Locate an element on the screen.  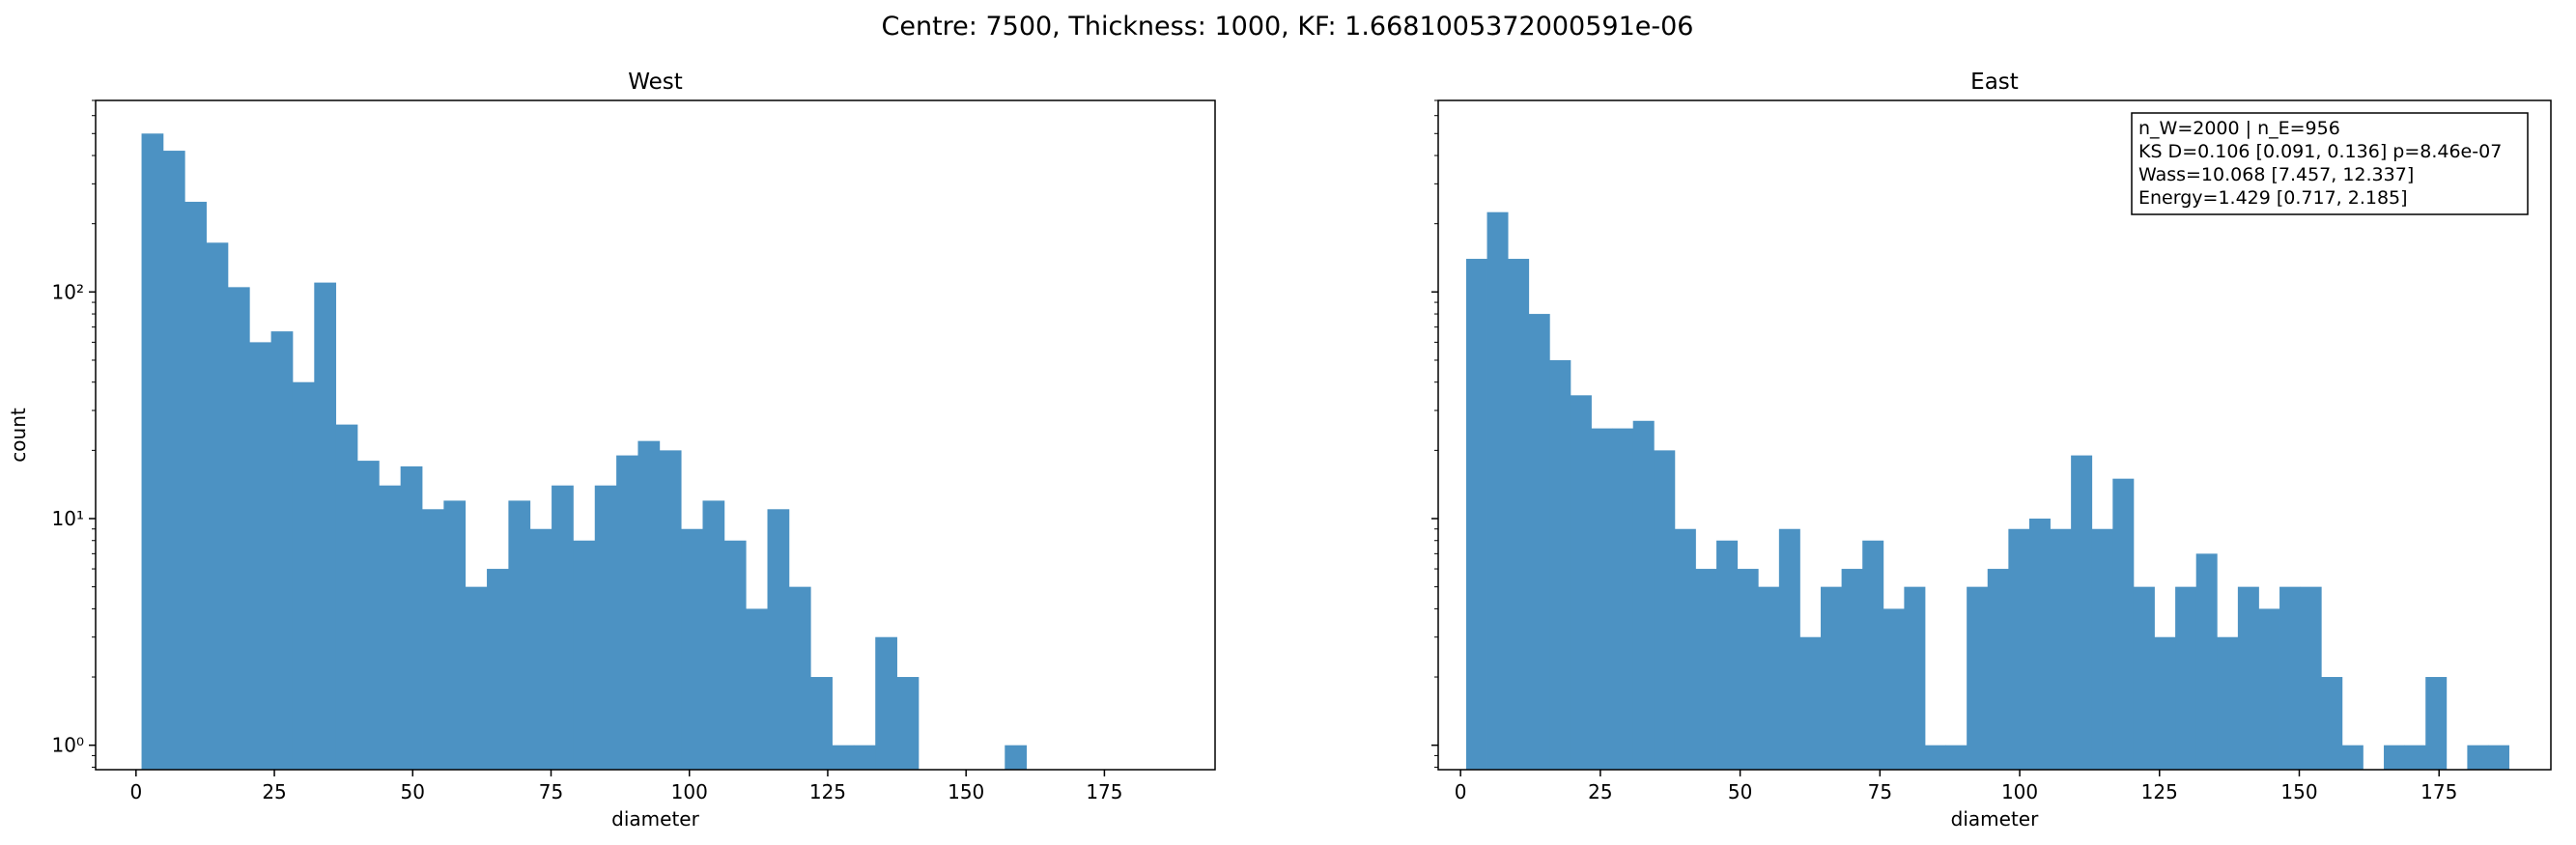
stats-line-energy: Energy=1.429 [0.717, 2.185] is located at coordinates (2273, 198).